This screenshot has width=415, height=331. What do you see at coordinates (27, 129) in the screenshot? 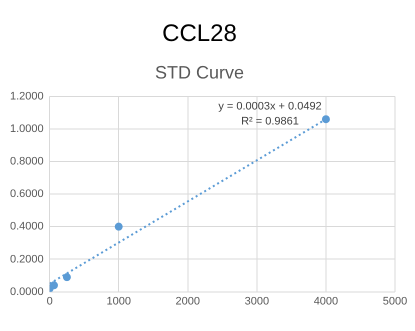
I see `y-tick-label: 1.0000` at bounding box center [27, 129].